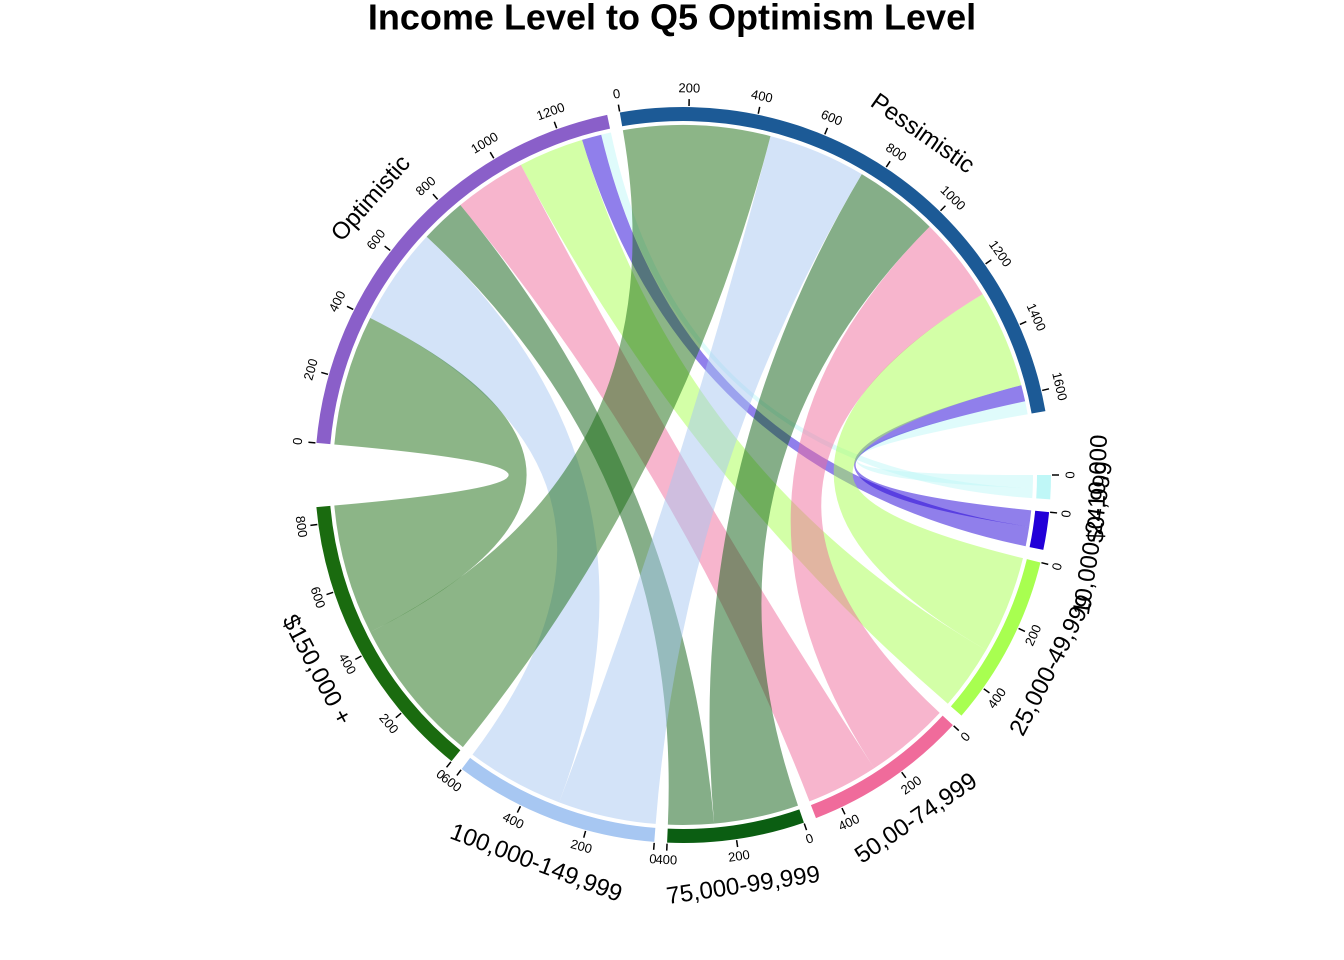 The height and width of the screenshot is (960, 1344). What do you see at coordinates (484, 143) in the screenshot?
I see `tick-label: 1000` at bounding box center [484, 143].